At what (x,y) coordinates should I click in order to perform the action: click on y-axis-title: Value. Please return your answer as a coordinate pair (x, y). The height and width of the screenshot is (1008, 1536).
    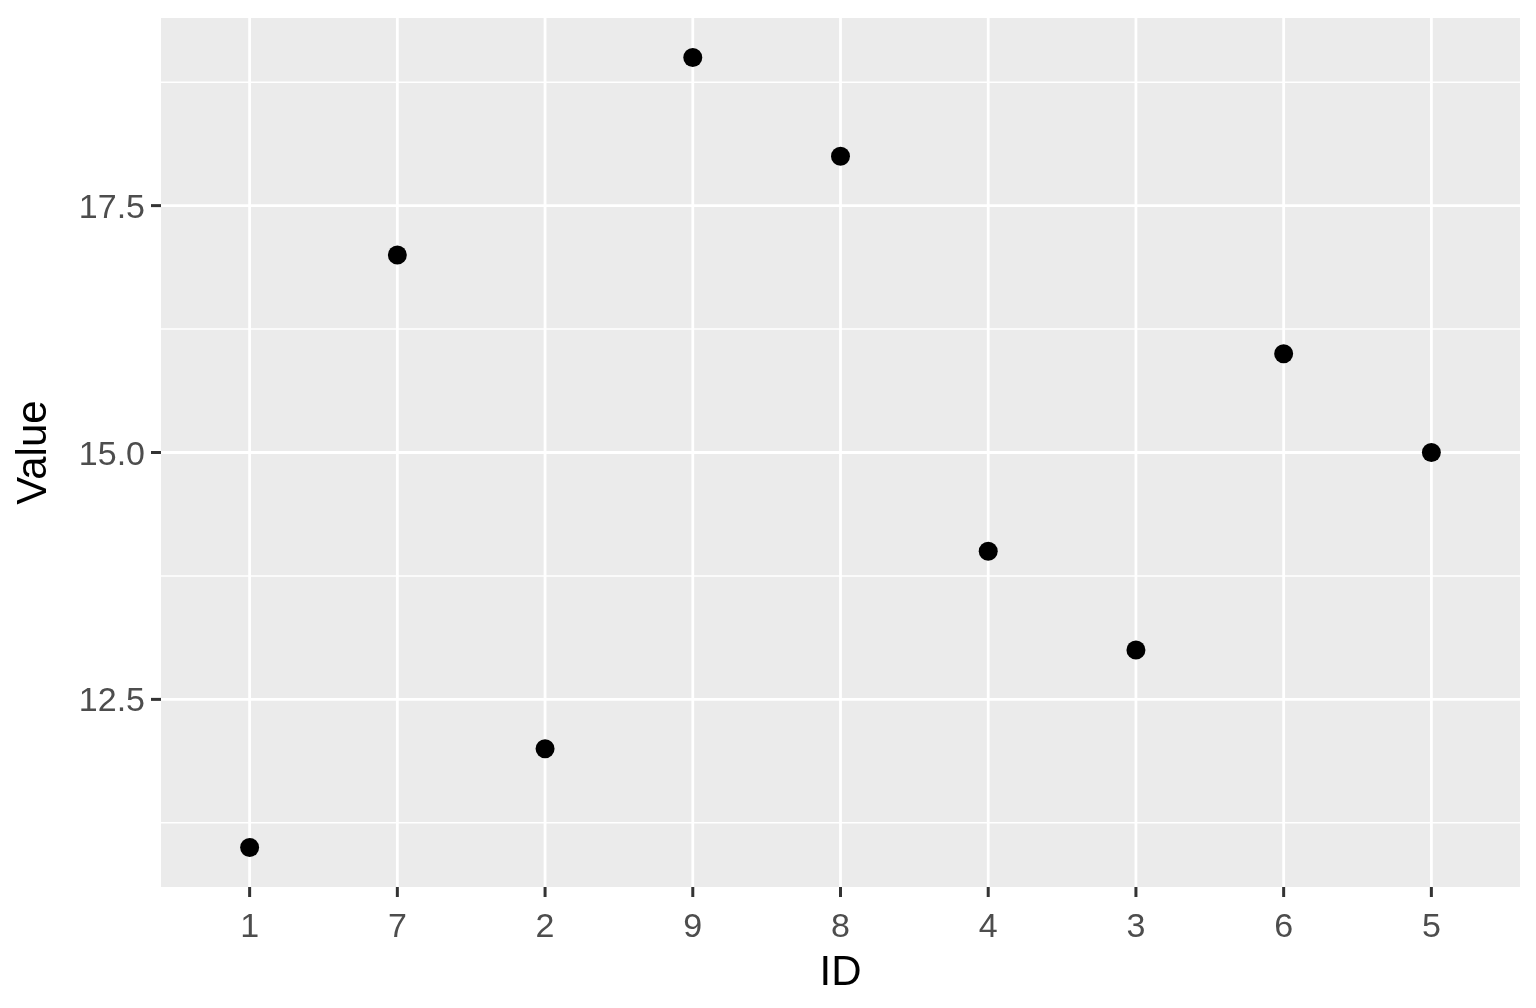
    Looking at the image, I should click on (31, 452).